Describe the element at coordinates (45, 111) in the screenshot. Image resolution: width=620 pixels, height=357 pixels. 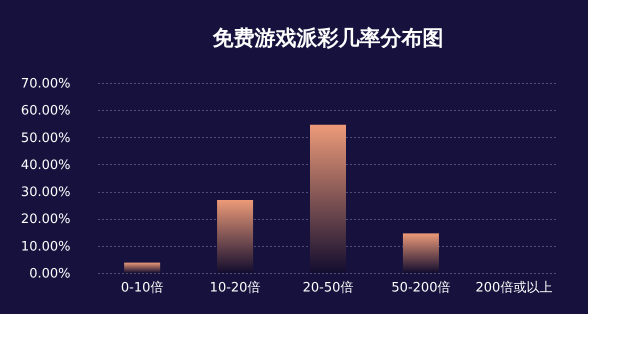
I see `y-tick-label: 60.00%` at that location.